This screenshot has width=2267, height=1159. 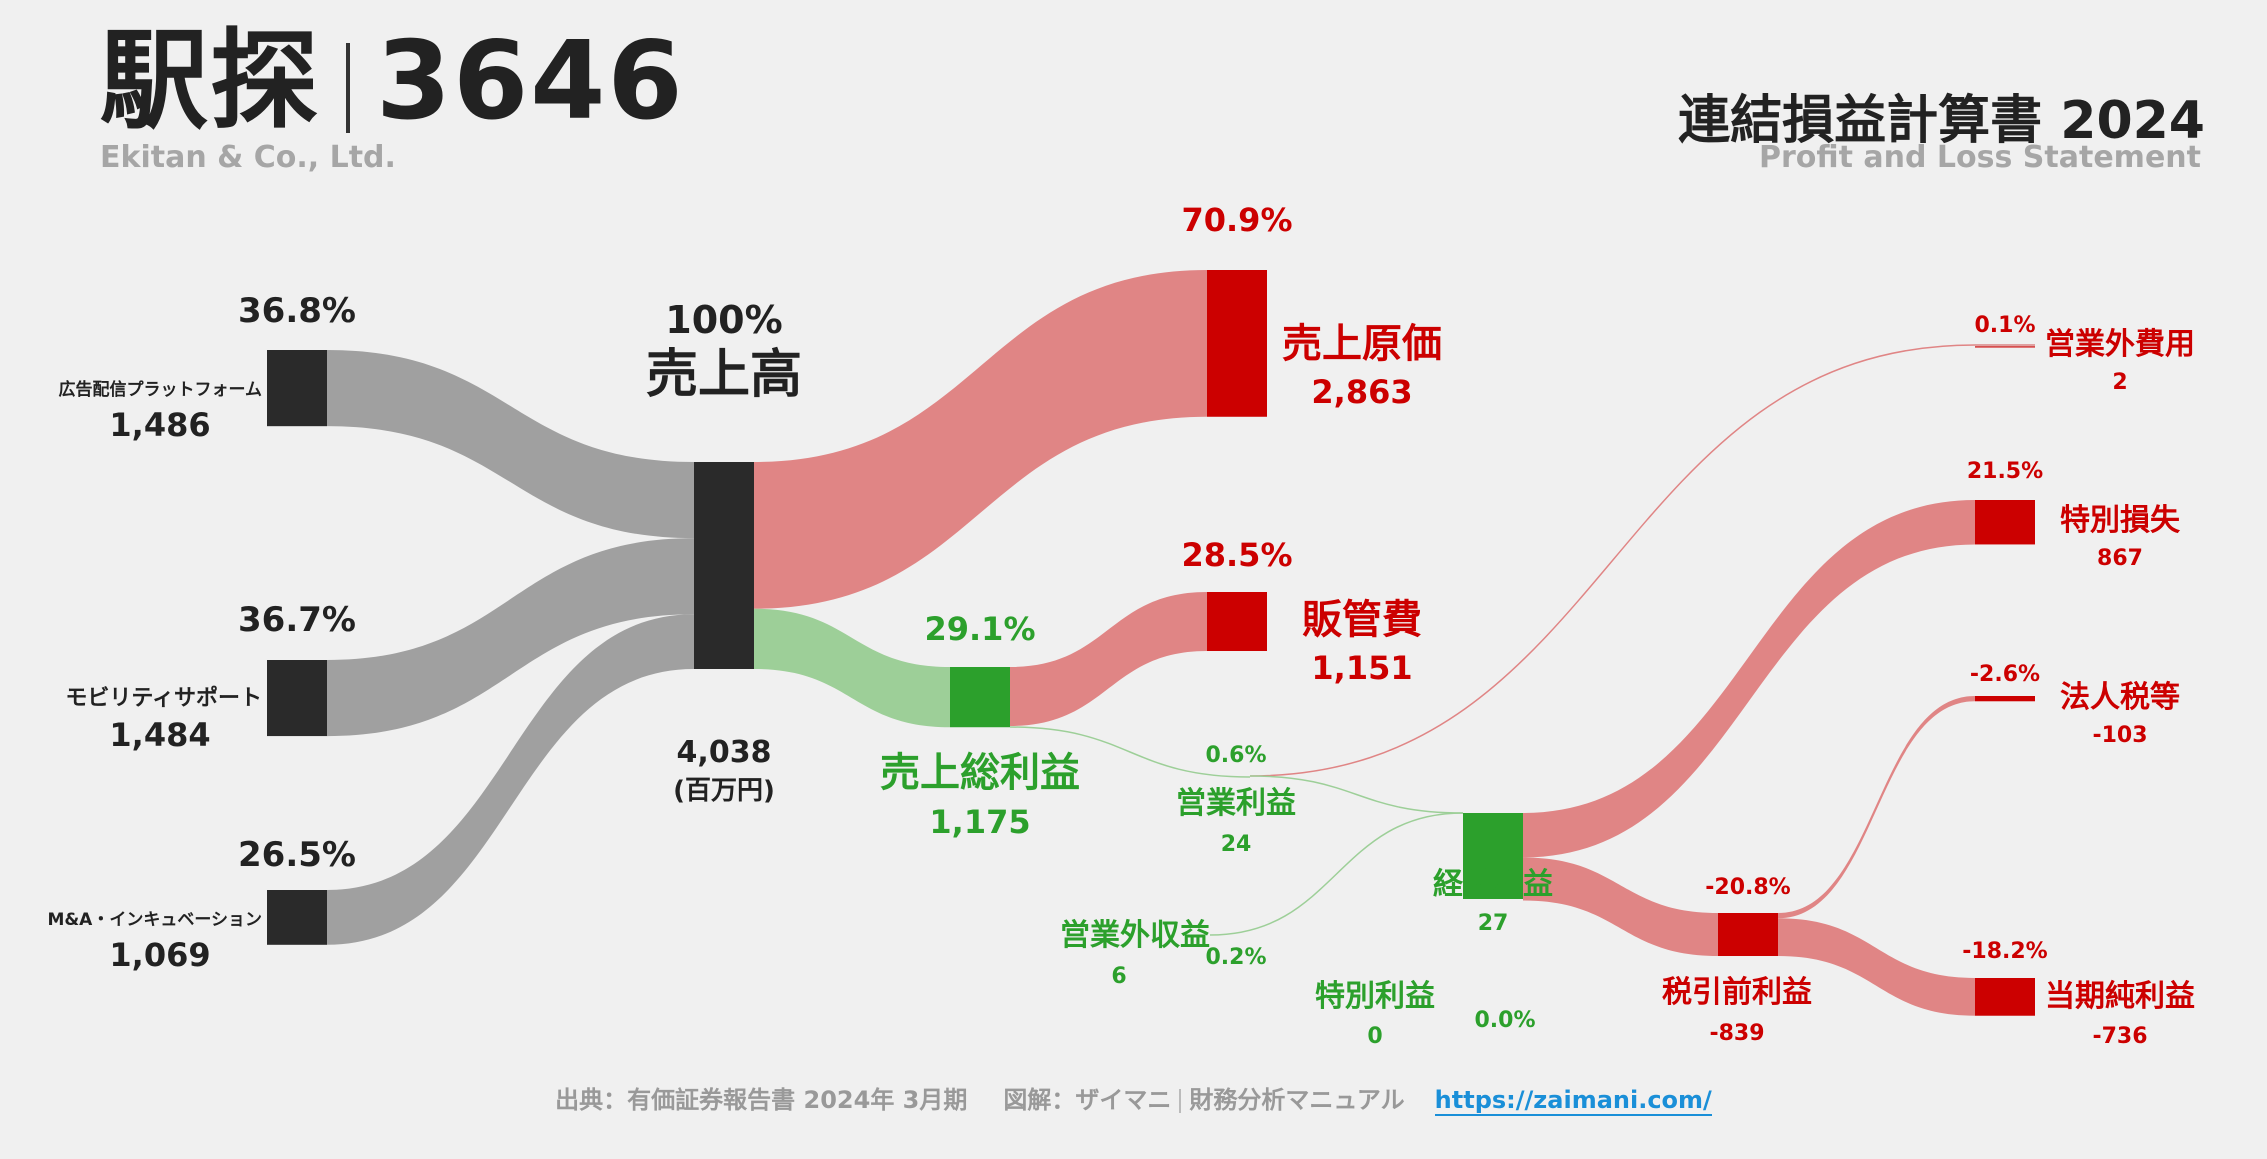 I want to click on nonop-exp-label: 営業外費用, so click(x=2120, y=344).